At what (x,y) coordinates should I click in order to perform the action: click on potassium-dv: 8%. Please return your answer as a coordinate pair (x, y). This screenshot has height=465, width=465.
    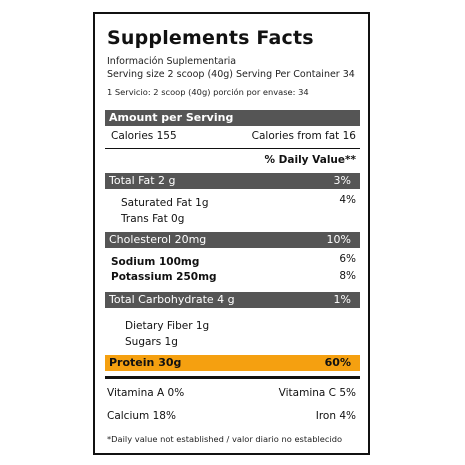
    Looking at the image, I should click on (347, 276).